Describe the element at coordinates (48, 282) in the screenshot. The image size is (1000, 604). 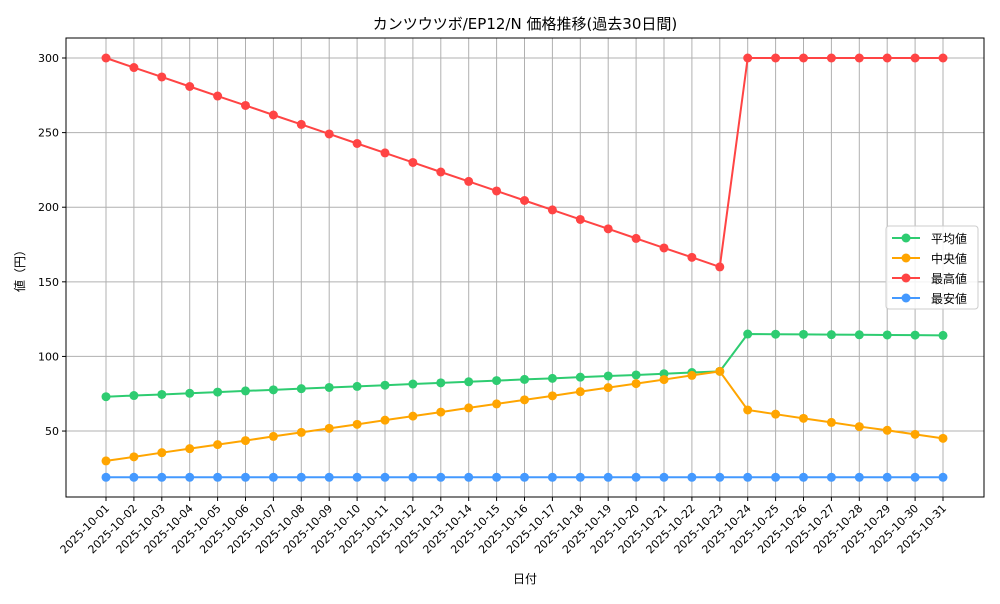
I see `y-tick-label: 150` at that location.